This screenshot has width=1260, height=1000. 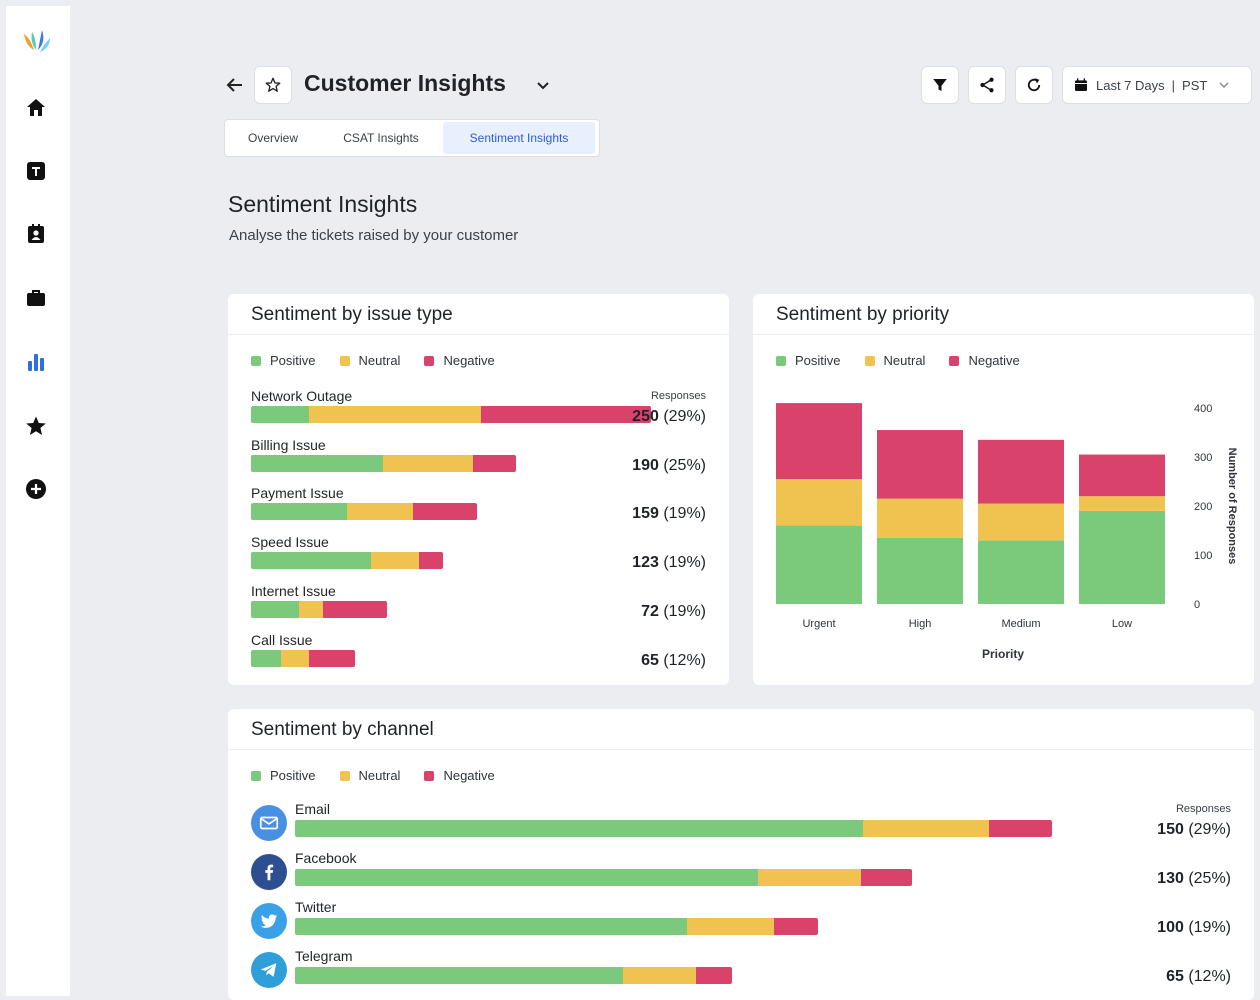 What do you see at coordinates (543, 85) in the screenshot?
I see `chevron-down-icon` at bounding box center [543, 85].